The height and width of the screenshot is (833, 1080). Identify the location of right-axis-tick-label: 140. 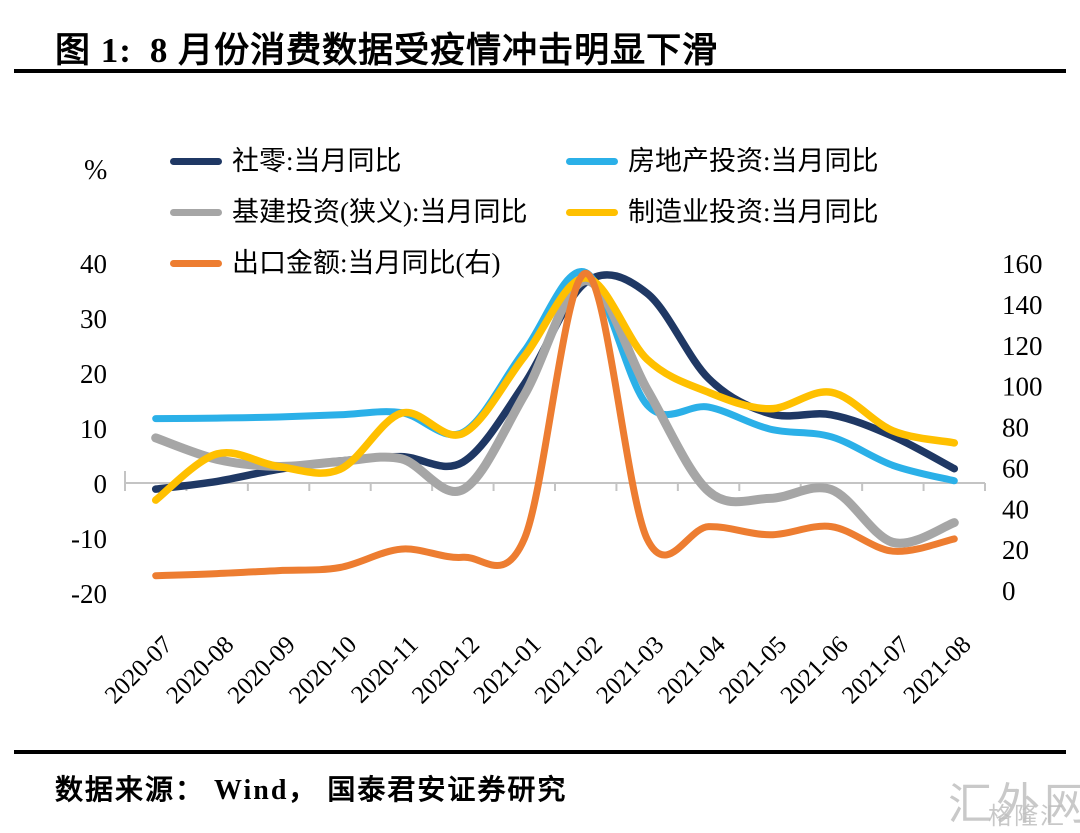
(1022, 305).